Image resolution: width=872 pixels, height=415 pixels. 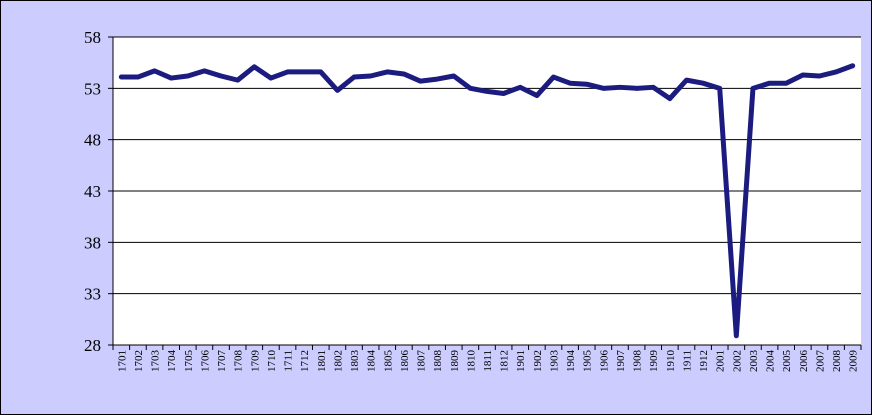 What do you see at coordinates (538, 361) in the screenshot?
I see `x-tick-label: 1902` at bounding box center [538, 361].